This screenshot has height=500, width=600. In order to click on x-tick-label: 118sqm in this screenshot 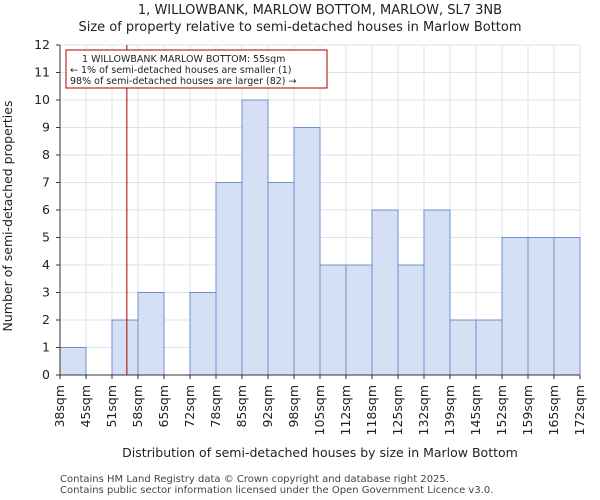, I will do `click(371, 410)`.